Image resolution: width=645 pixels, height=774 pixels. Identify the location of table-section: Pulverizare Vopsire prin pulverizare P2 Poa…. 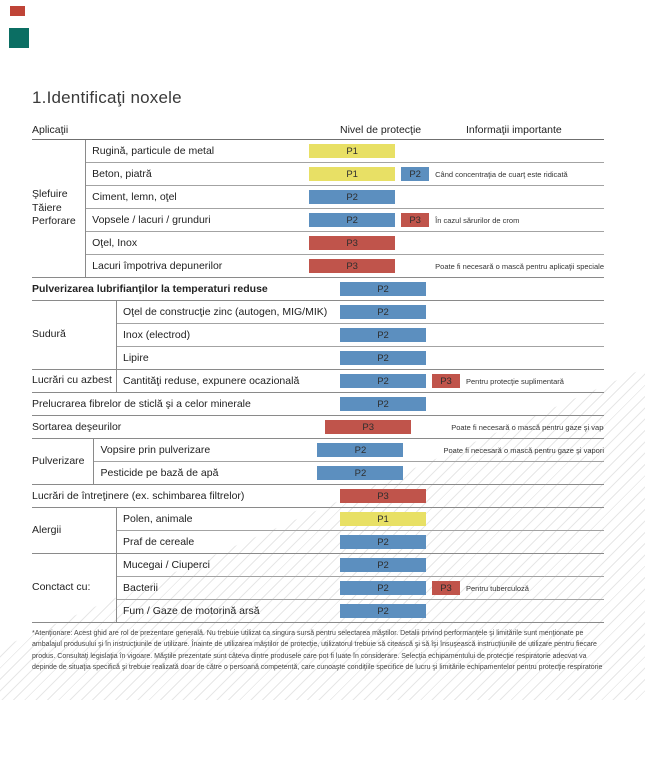
(318, 461).